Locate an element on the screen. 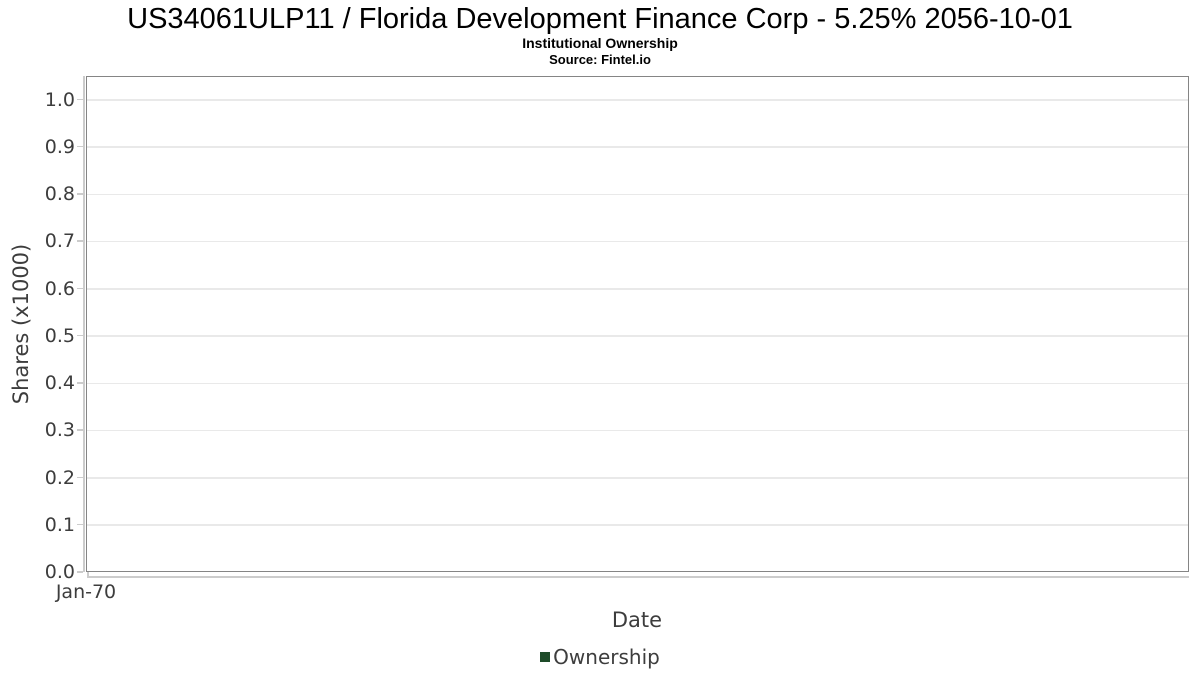 The image size is (1200, 675). x-axis-tick is located at coordinates (88, 574).